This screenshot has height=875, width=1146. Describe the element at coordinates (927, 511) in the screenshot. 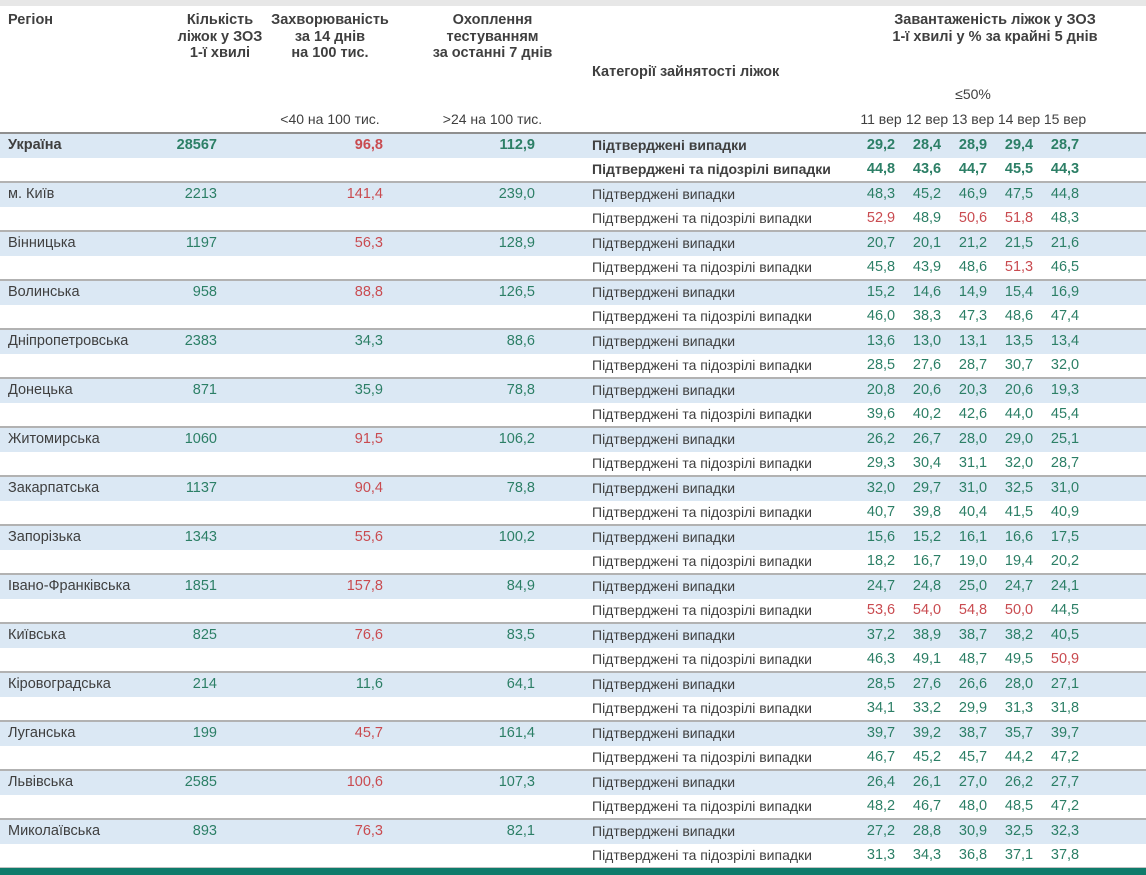

I see `occupancy-value: 39,8` at that location.